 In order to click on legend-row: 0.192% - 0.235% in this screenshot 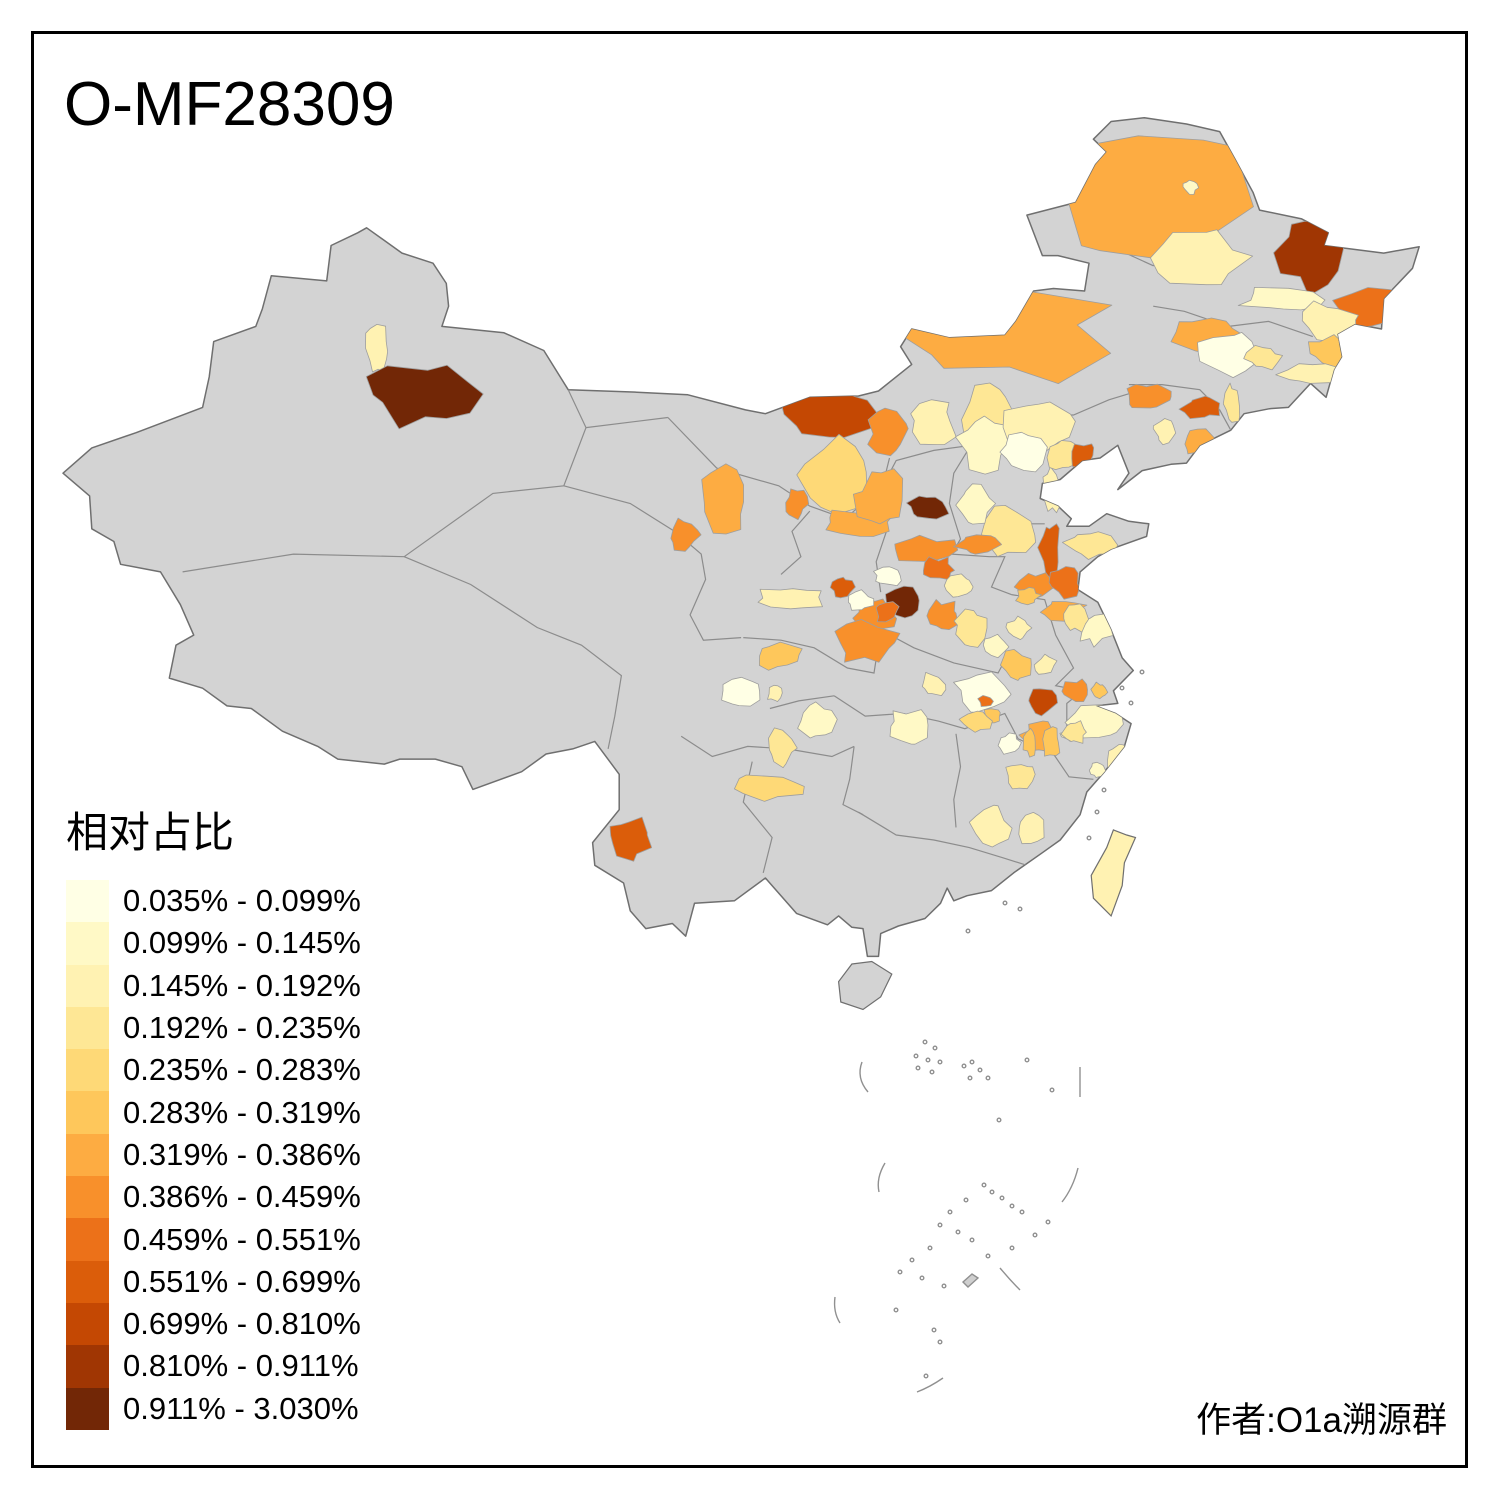, I will do `click(213, 1028)`.